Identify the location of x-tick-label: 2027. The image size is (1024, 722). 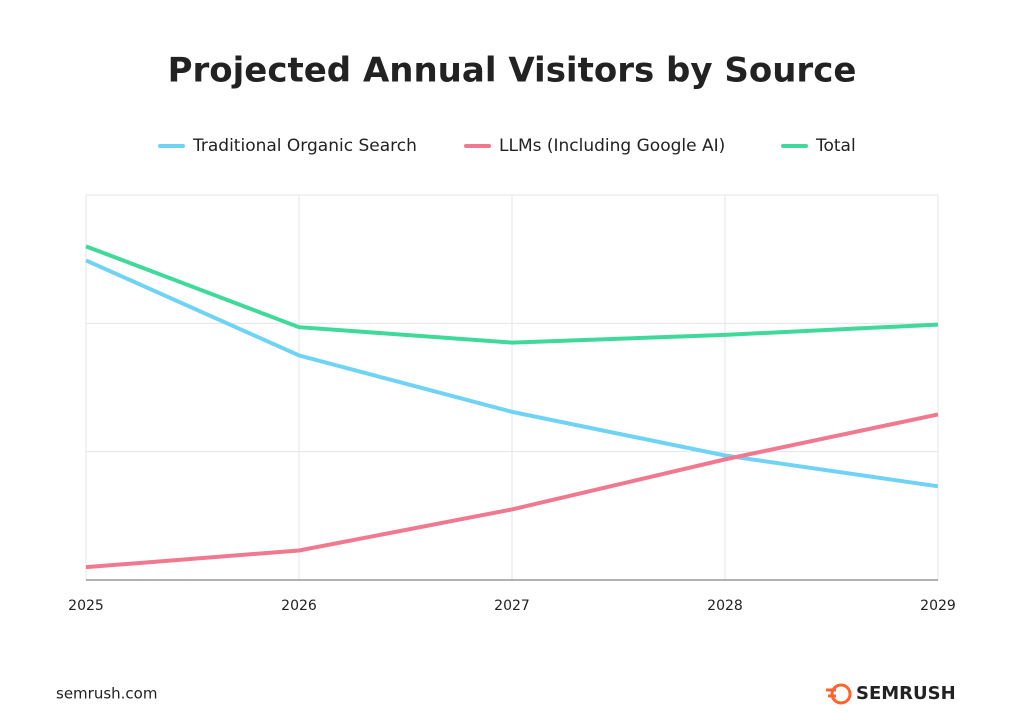
(512, 606).